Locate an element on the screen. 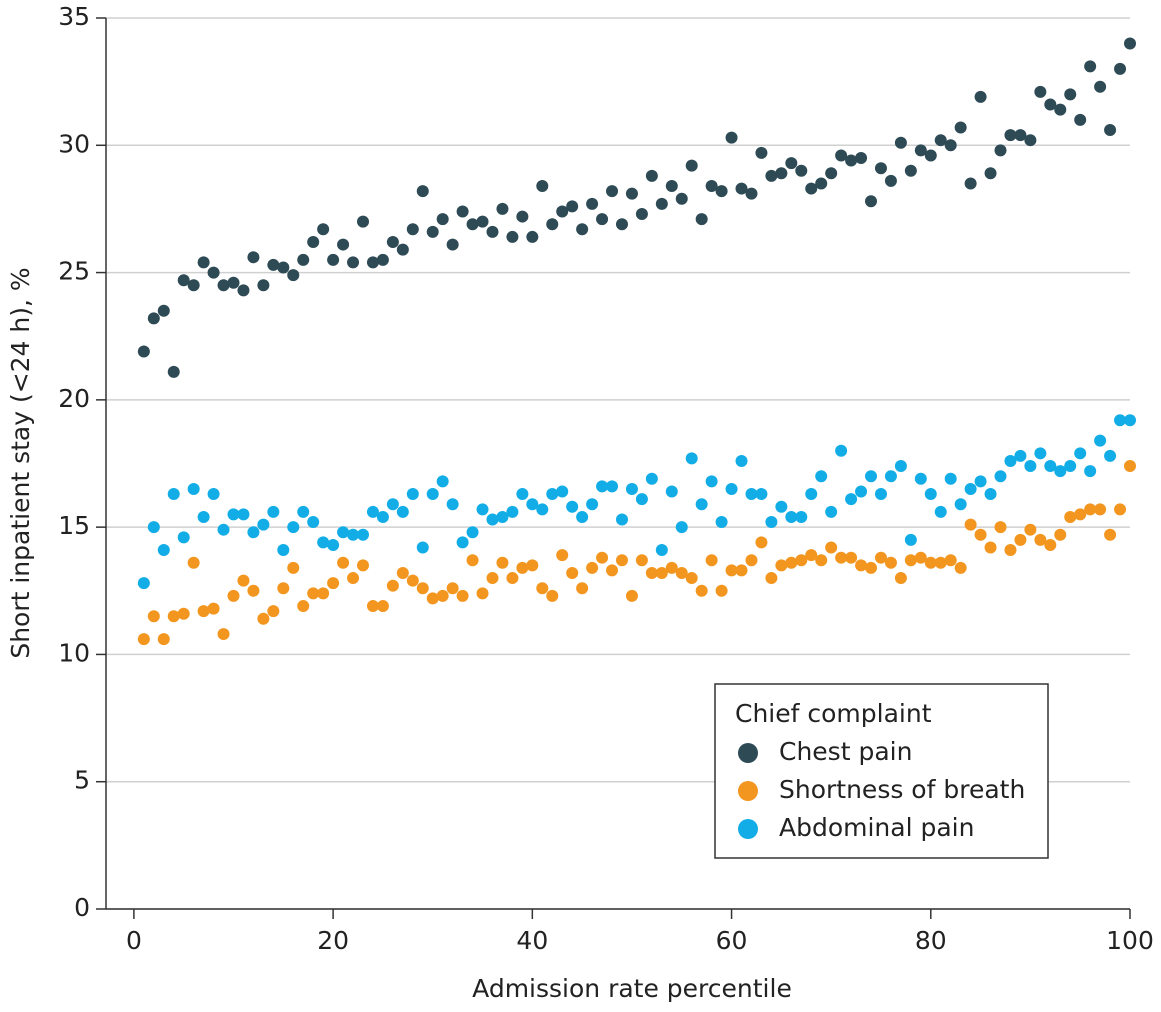  x-tick-label: 80 is located at coordinates (931, 940).